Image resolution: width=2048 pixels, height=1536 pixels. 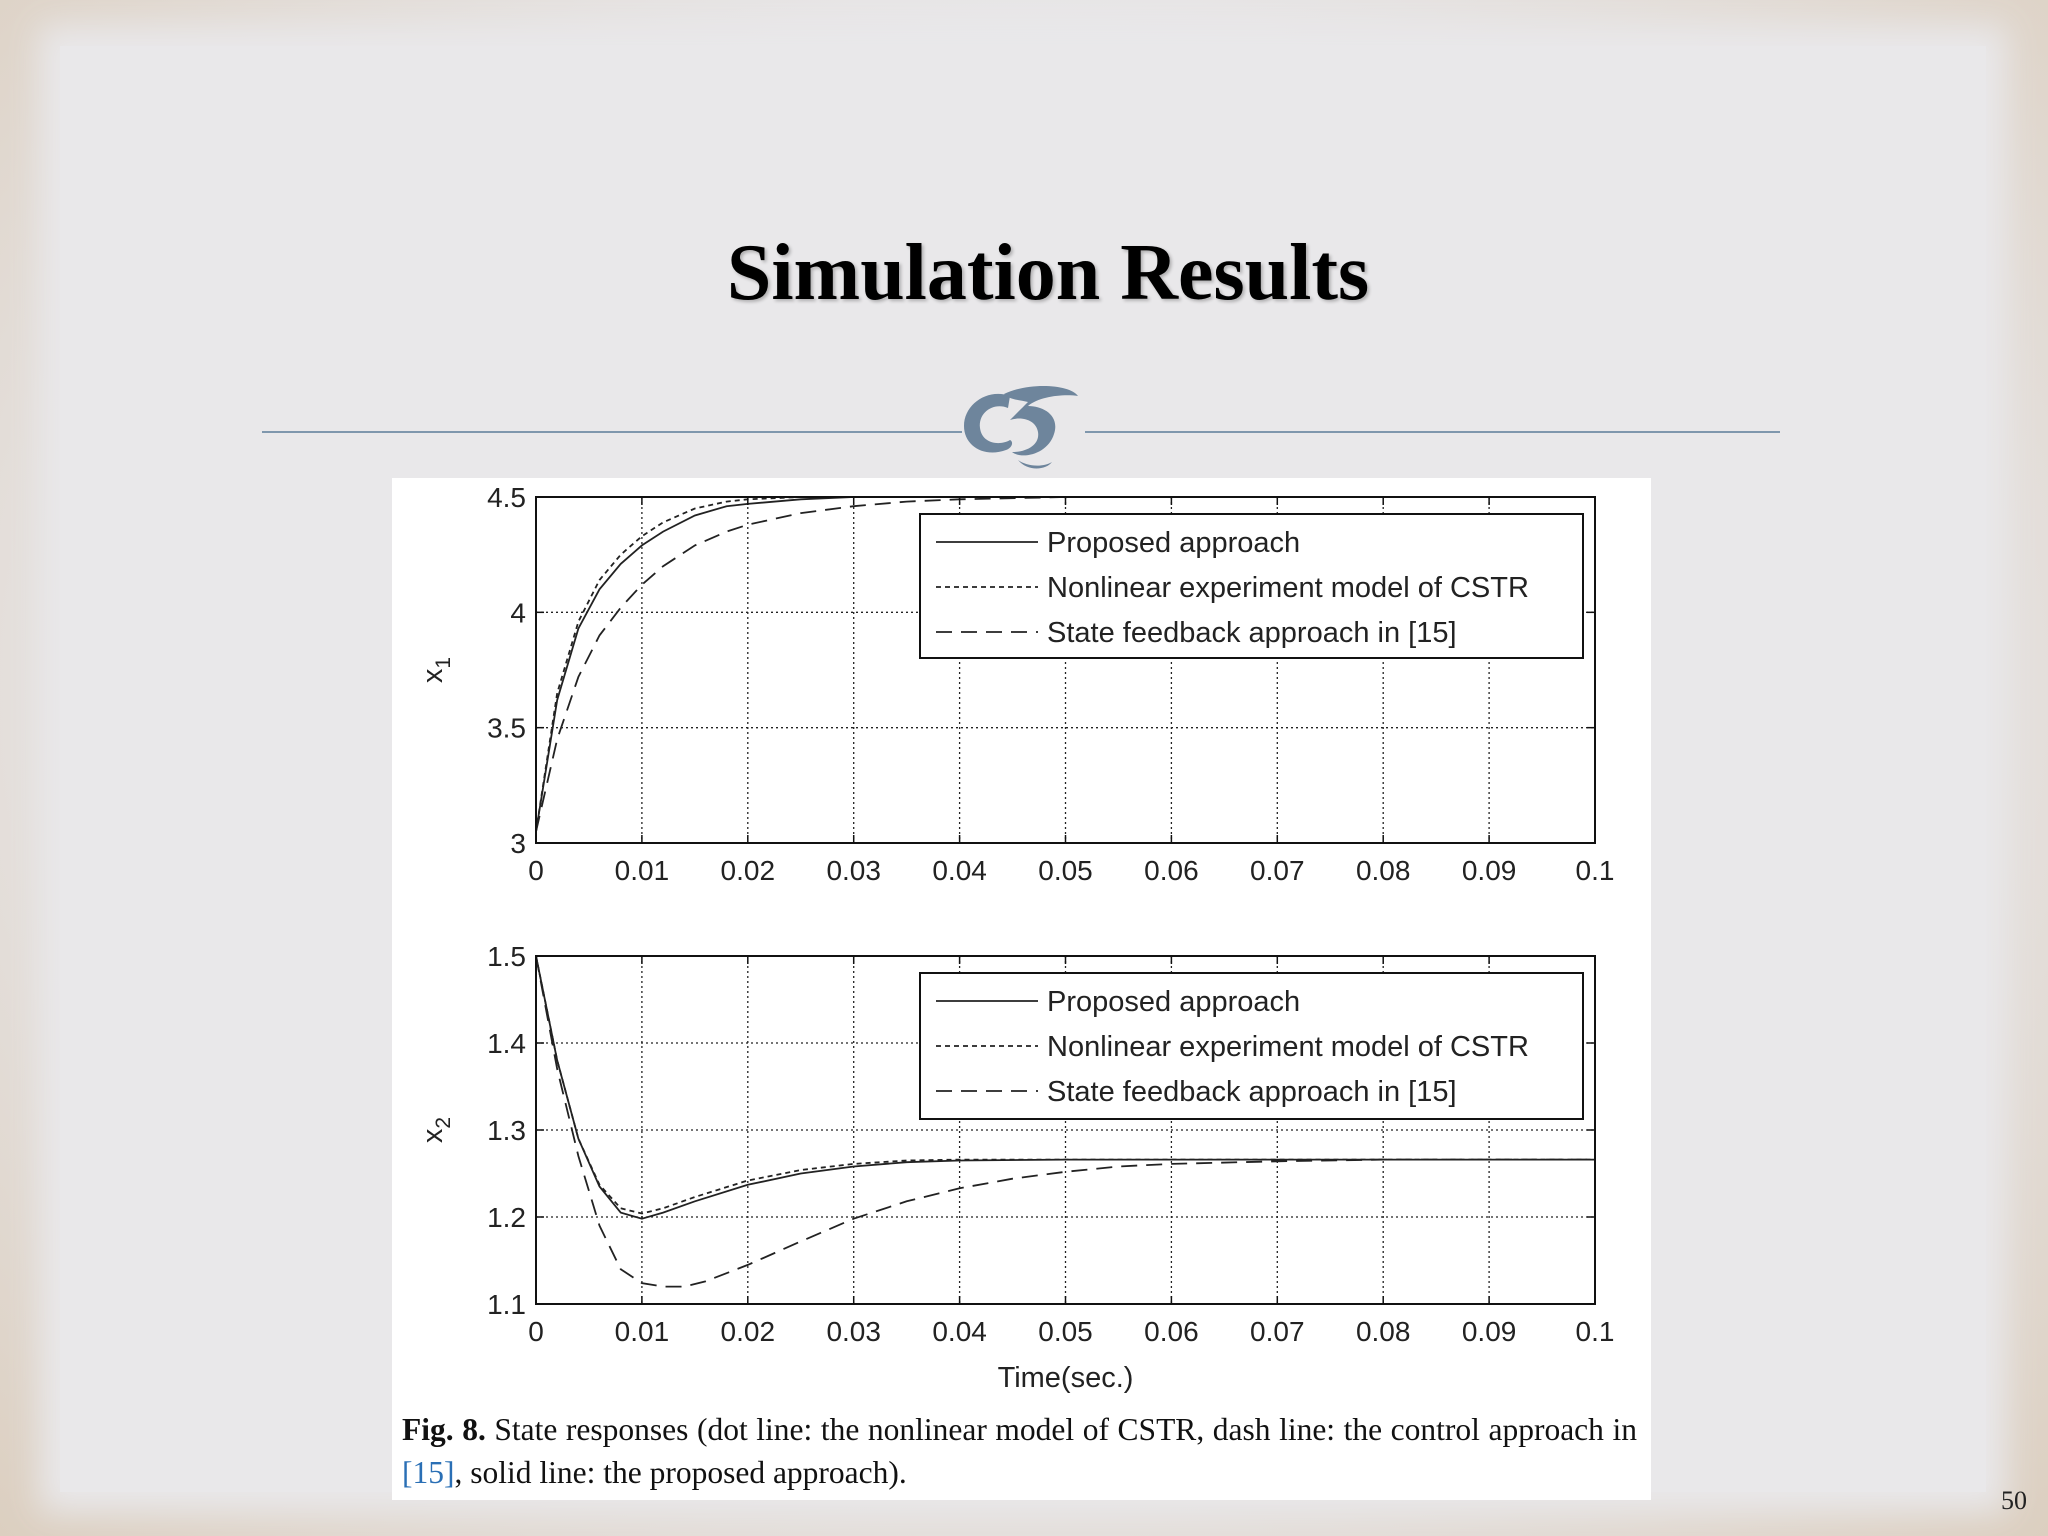 I want to click on y-tick-label: 3.5, so click(x=506, y=728).